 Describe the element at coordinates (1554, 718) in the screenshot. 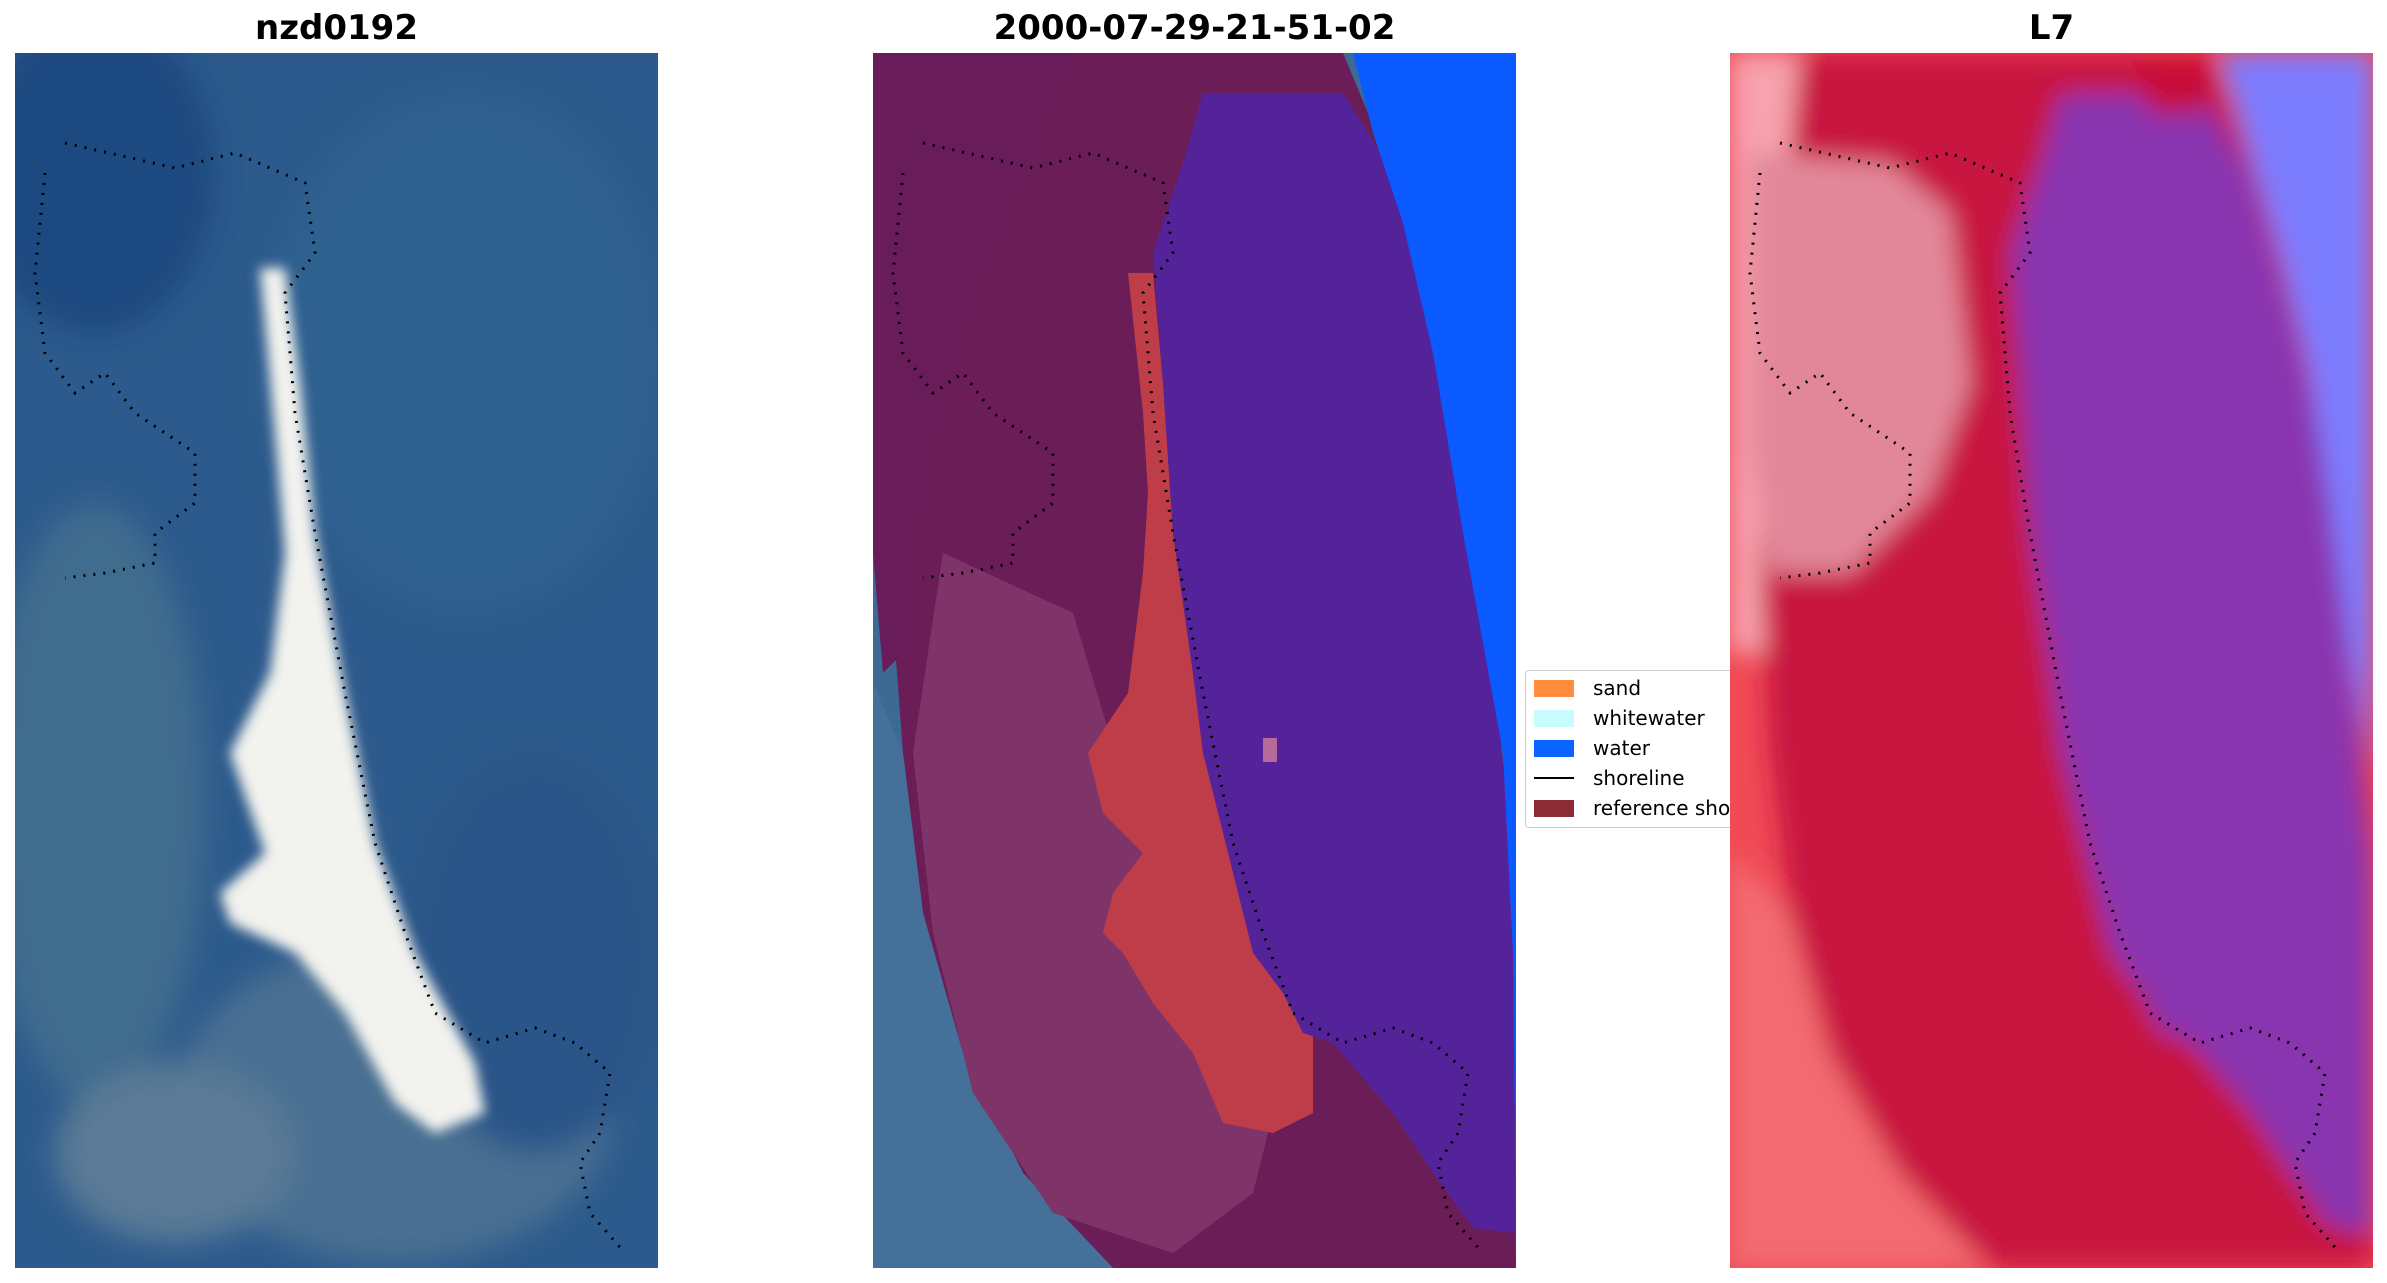

I see `whitewater-swatch` at that location.